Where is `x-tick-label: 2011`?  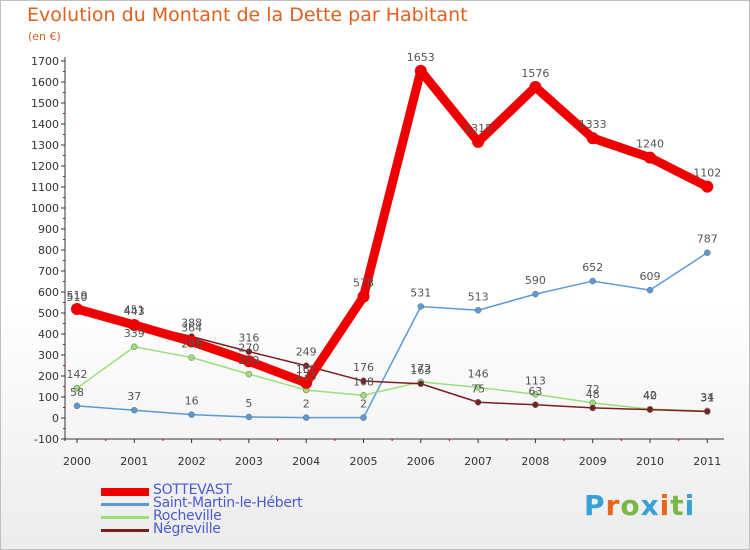
x-tick-label: 2011 is located at coordinates (707, 461).